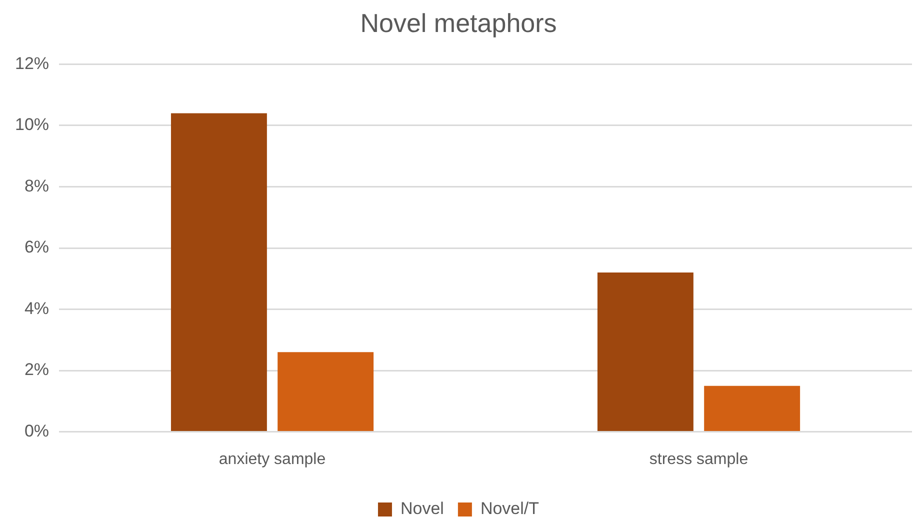 This screenshot has height=528, width=917. I want to click on y-tick-label: 4%, so click(37, 308).